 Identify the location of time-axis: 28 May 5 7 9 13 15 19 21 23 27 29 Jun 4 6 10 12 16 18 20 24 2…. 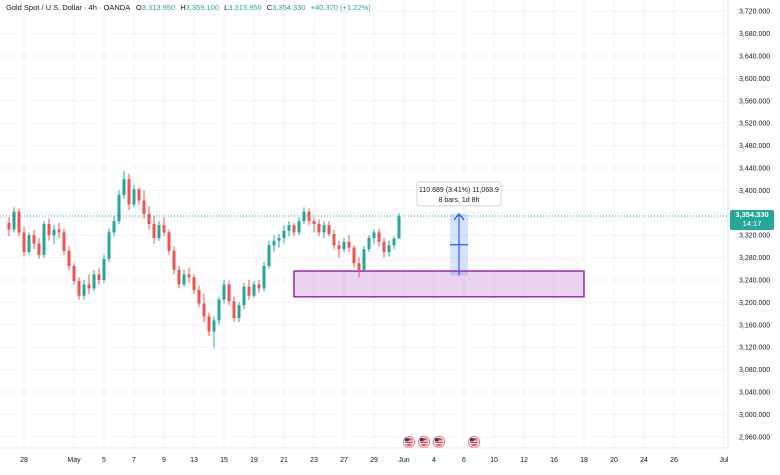
(374, 460).